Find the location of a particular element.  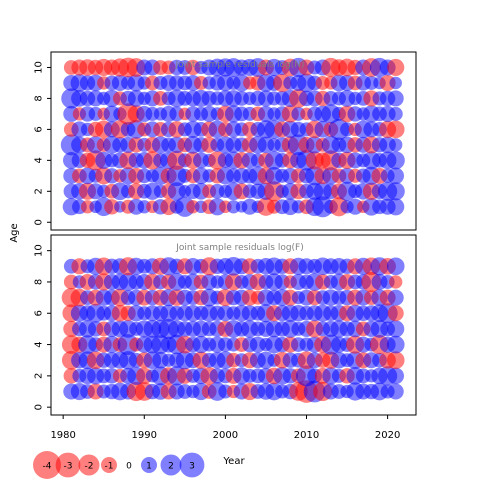

legend-label: -2 is located at coordinates (89, 467).